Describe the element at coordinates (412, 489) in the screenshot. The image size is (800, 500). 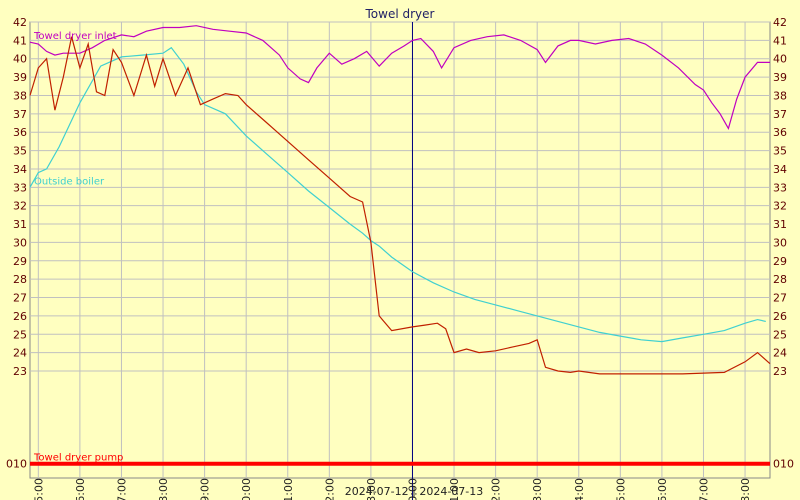
I see `x-tick-label: 00:00` at that location.